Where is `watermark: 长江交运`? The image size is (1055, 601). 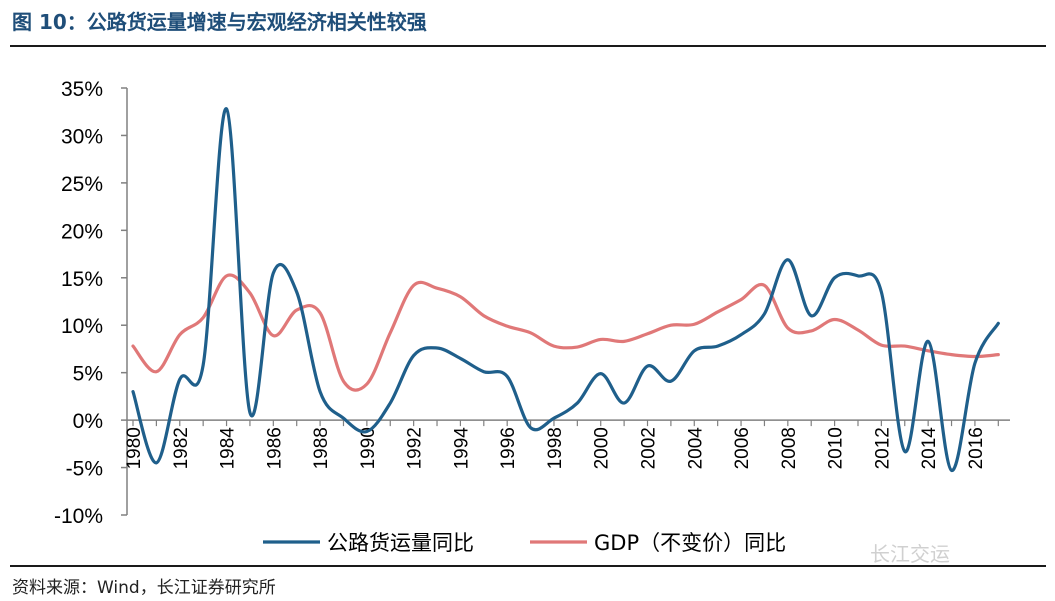
watermark: 长江交运 is located at coordinates (910, 554).